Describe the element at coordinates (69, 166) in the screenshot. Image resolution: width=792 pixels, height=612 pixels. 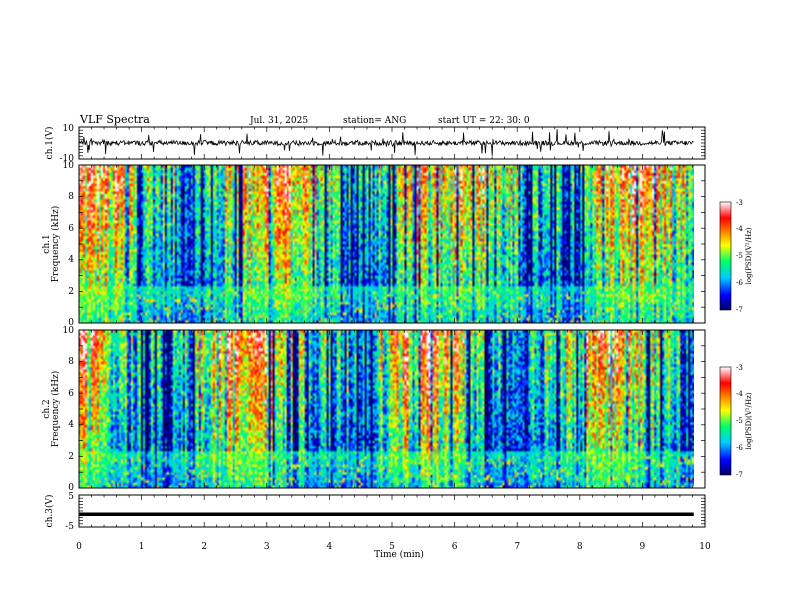
I see `ch1-spec-ytick-10: 10` at that location.